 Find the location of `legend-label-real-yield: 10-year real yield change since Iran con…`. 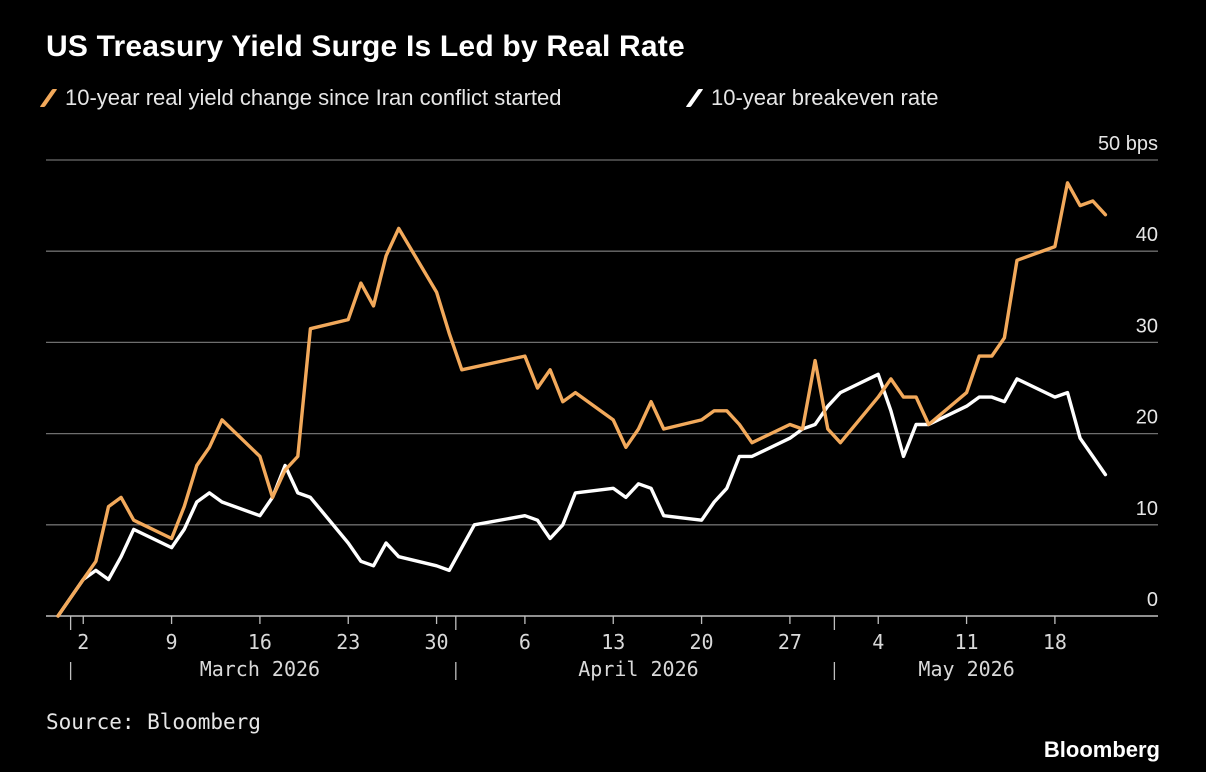

legend-label-real-yield: 10-year real yield change since Iran con… is located at coordinates (313, 97).